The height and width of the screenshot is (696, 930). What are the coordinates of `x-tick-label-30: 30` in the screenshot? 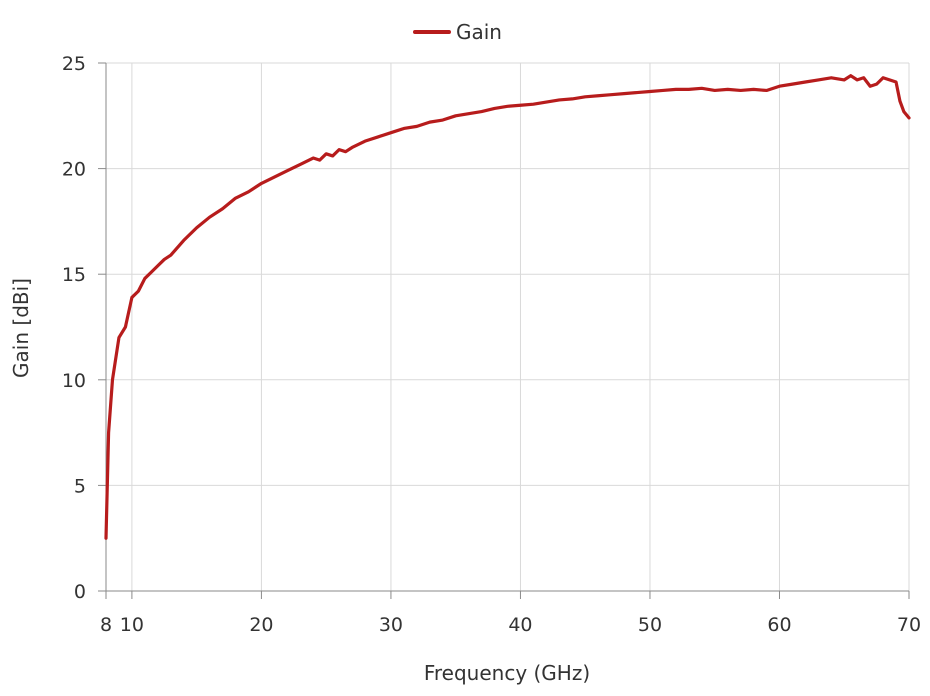 It's located at (391, 625).